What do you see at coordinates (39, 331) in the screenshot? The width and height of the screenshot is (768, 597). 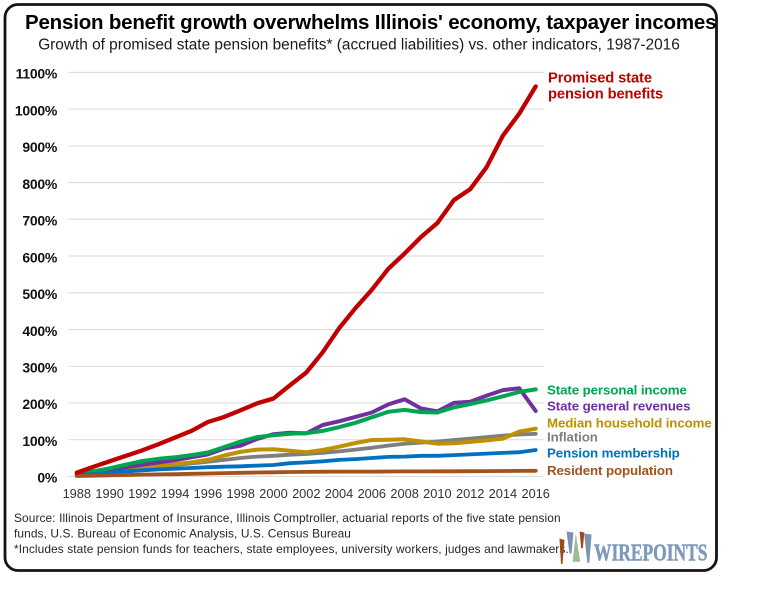 I see `svg-text: 400%` at bounding box center [39, 331].